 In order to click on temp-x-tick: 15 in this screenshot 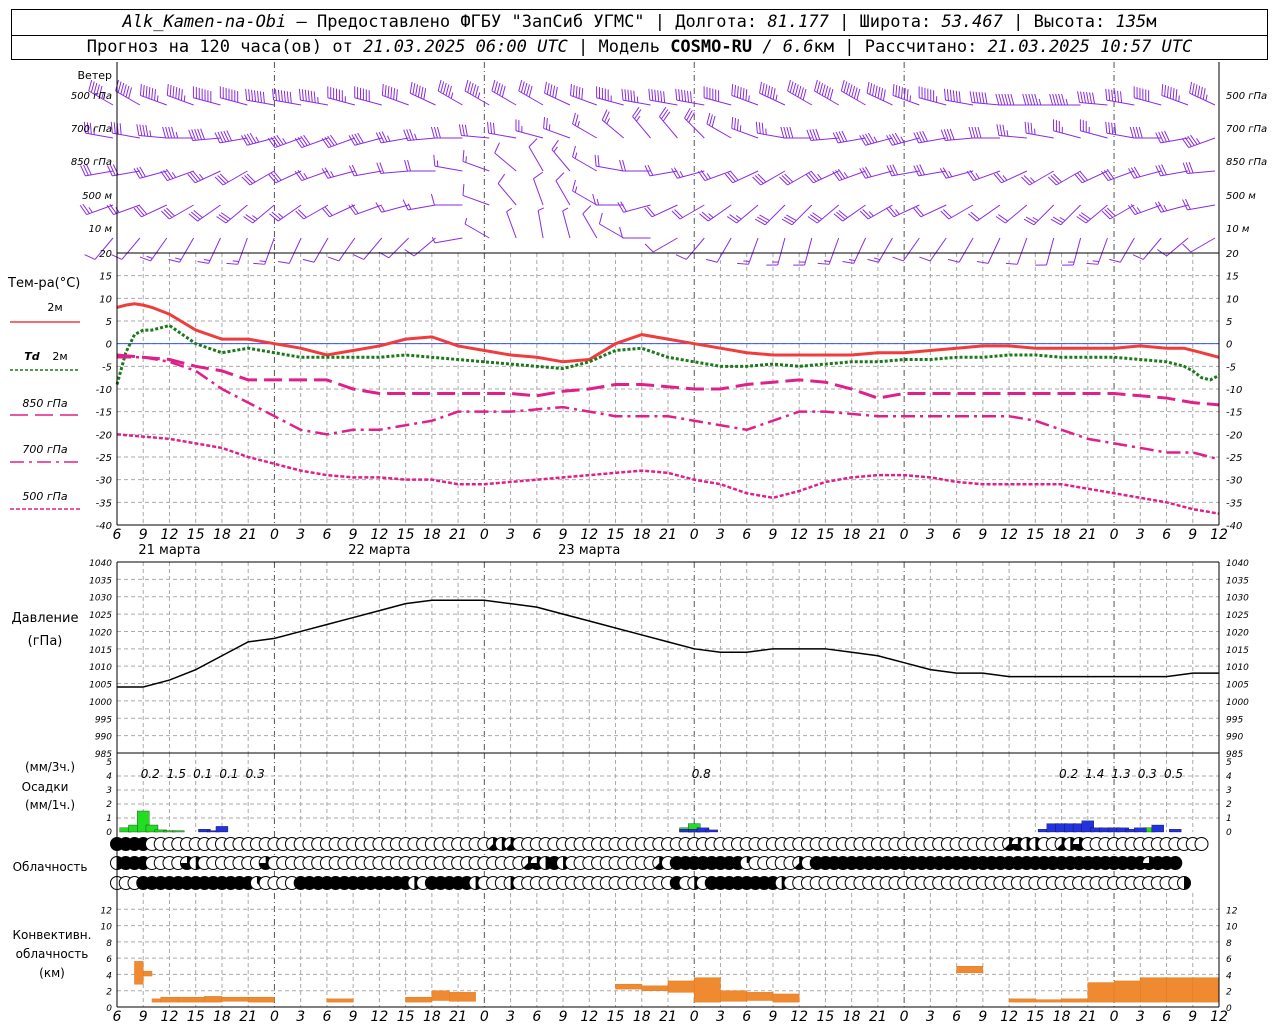, I will do `click(1035, 535)`.